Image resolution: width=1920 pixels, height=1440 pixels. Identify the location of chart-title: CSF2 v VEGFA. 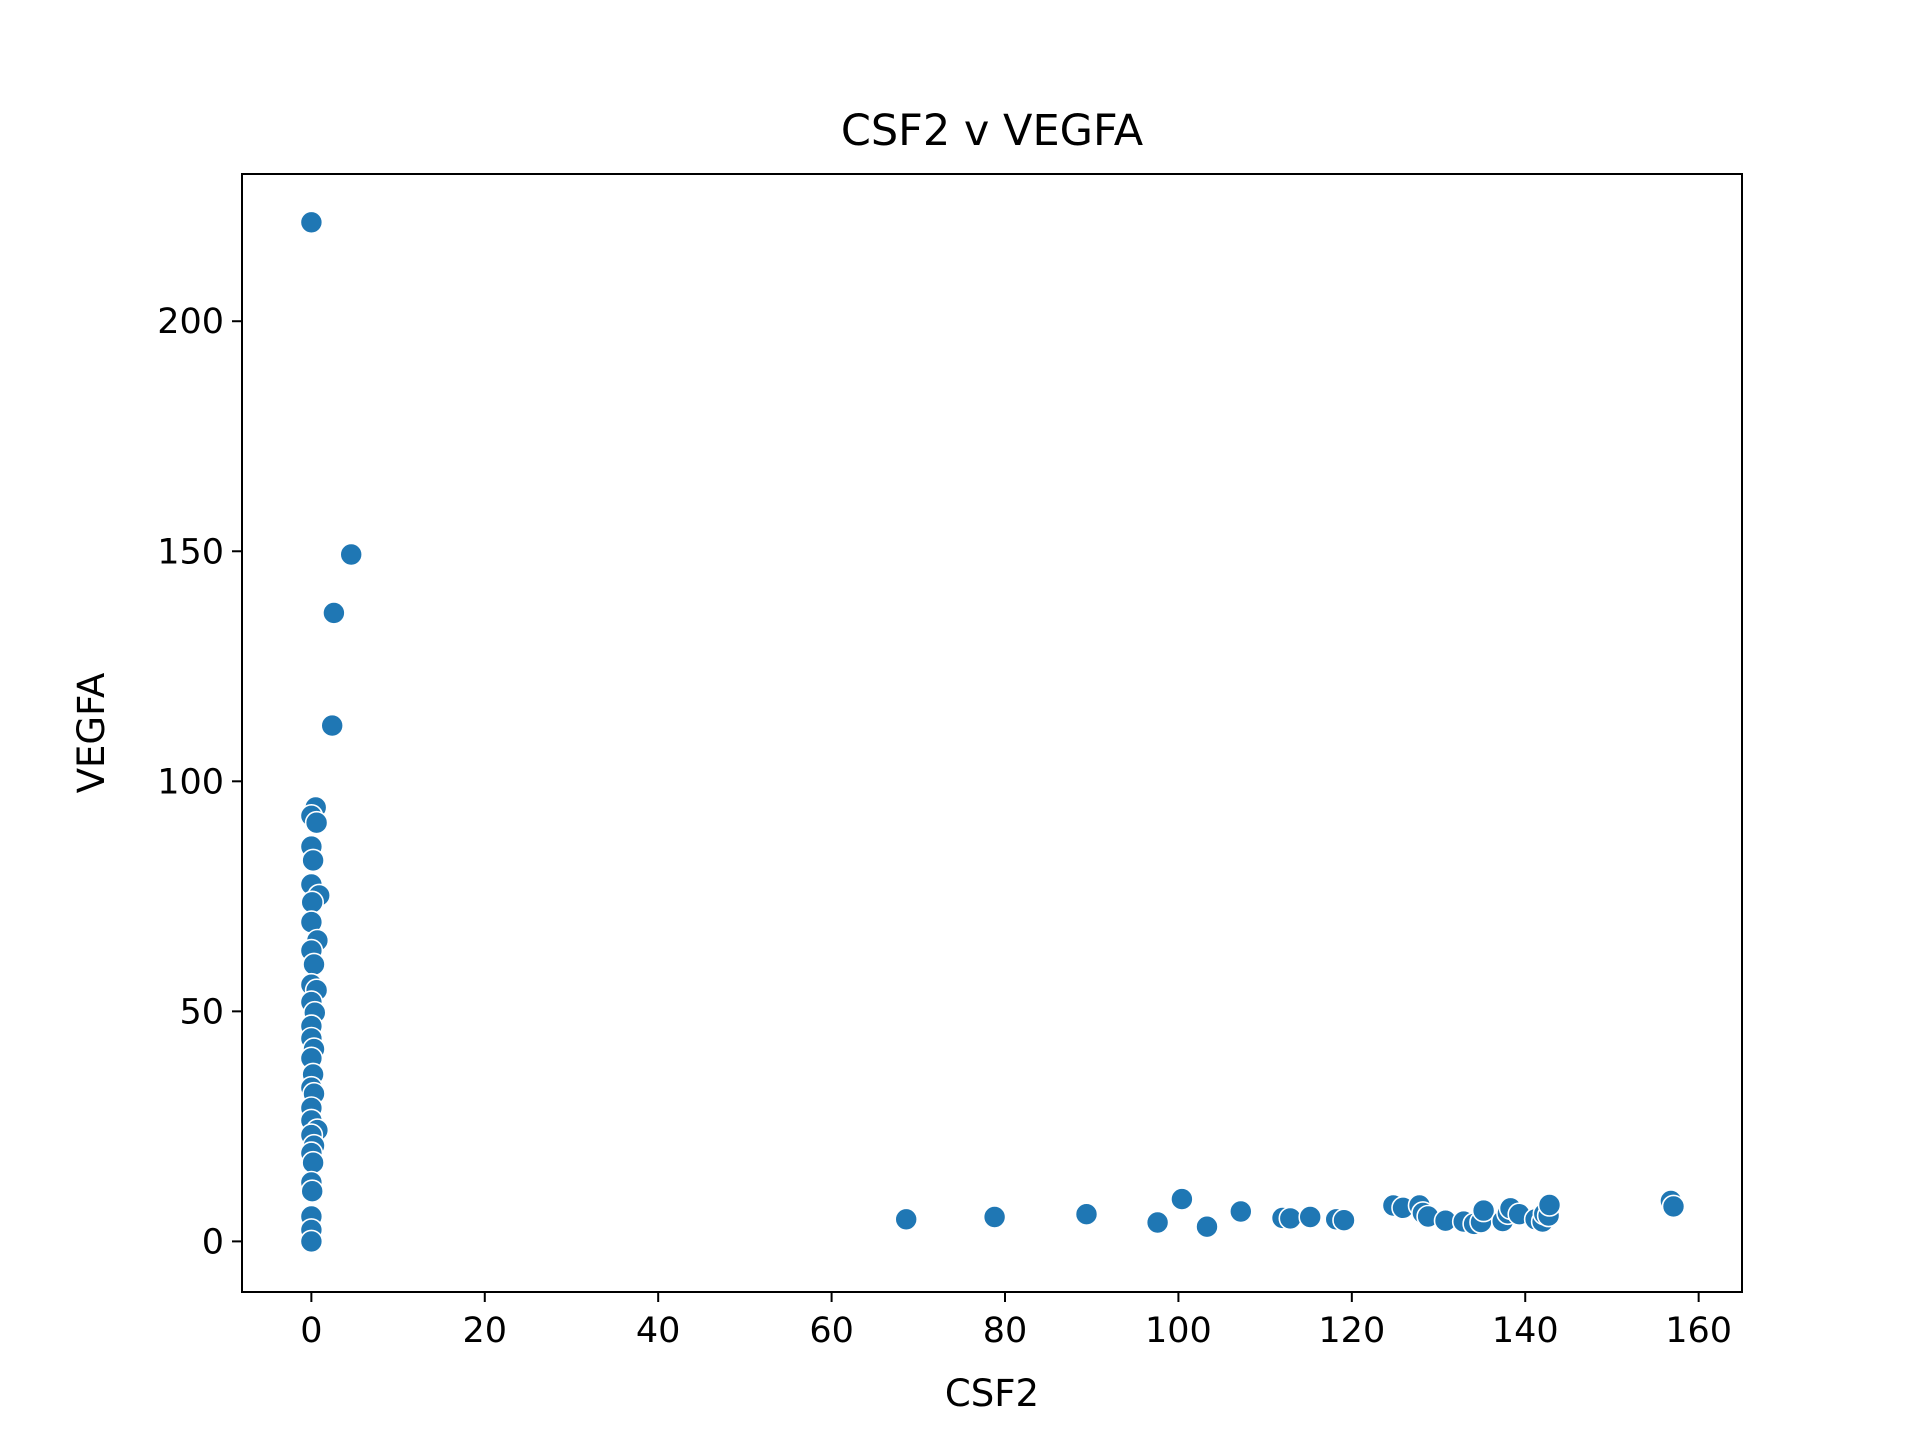
(992, 131).